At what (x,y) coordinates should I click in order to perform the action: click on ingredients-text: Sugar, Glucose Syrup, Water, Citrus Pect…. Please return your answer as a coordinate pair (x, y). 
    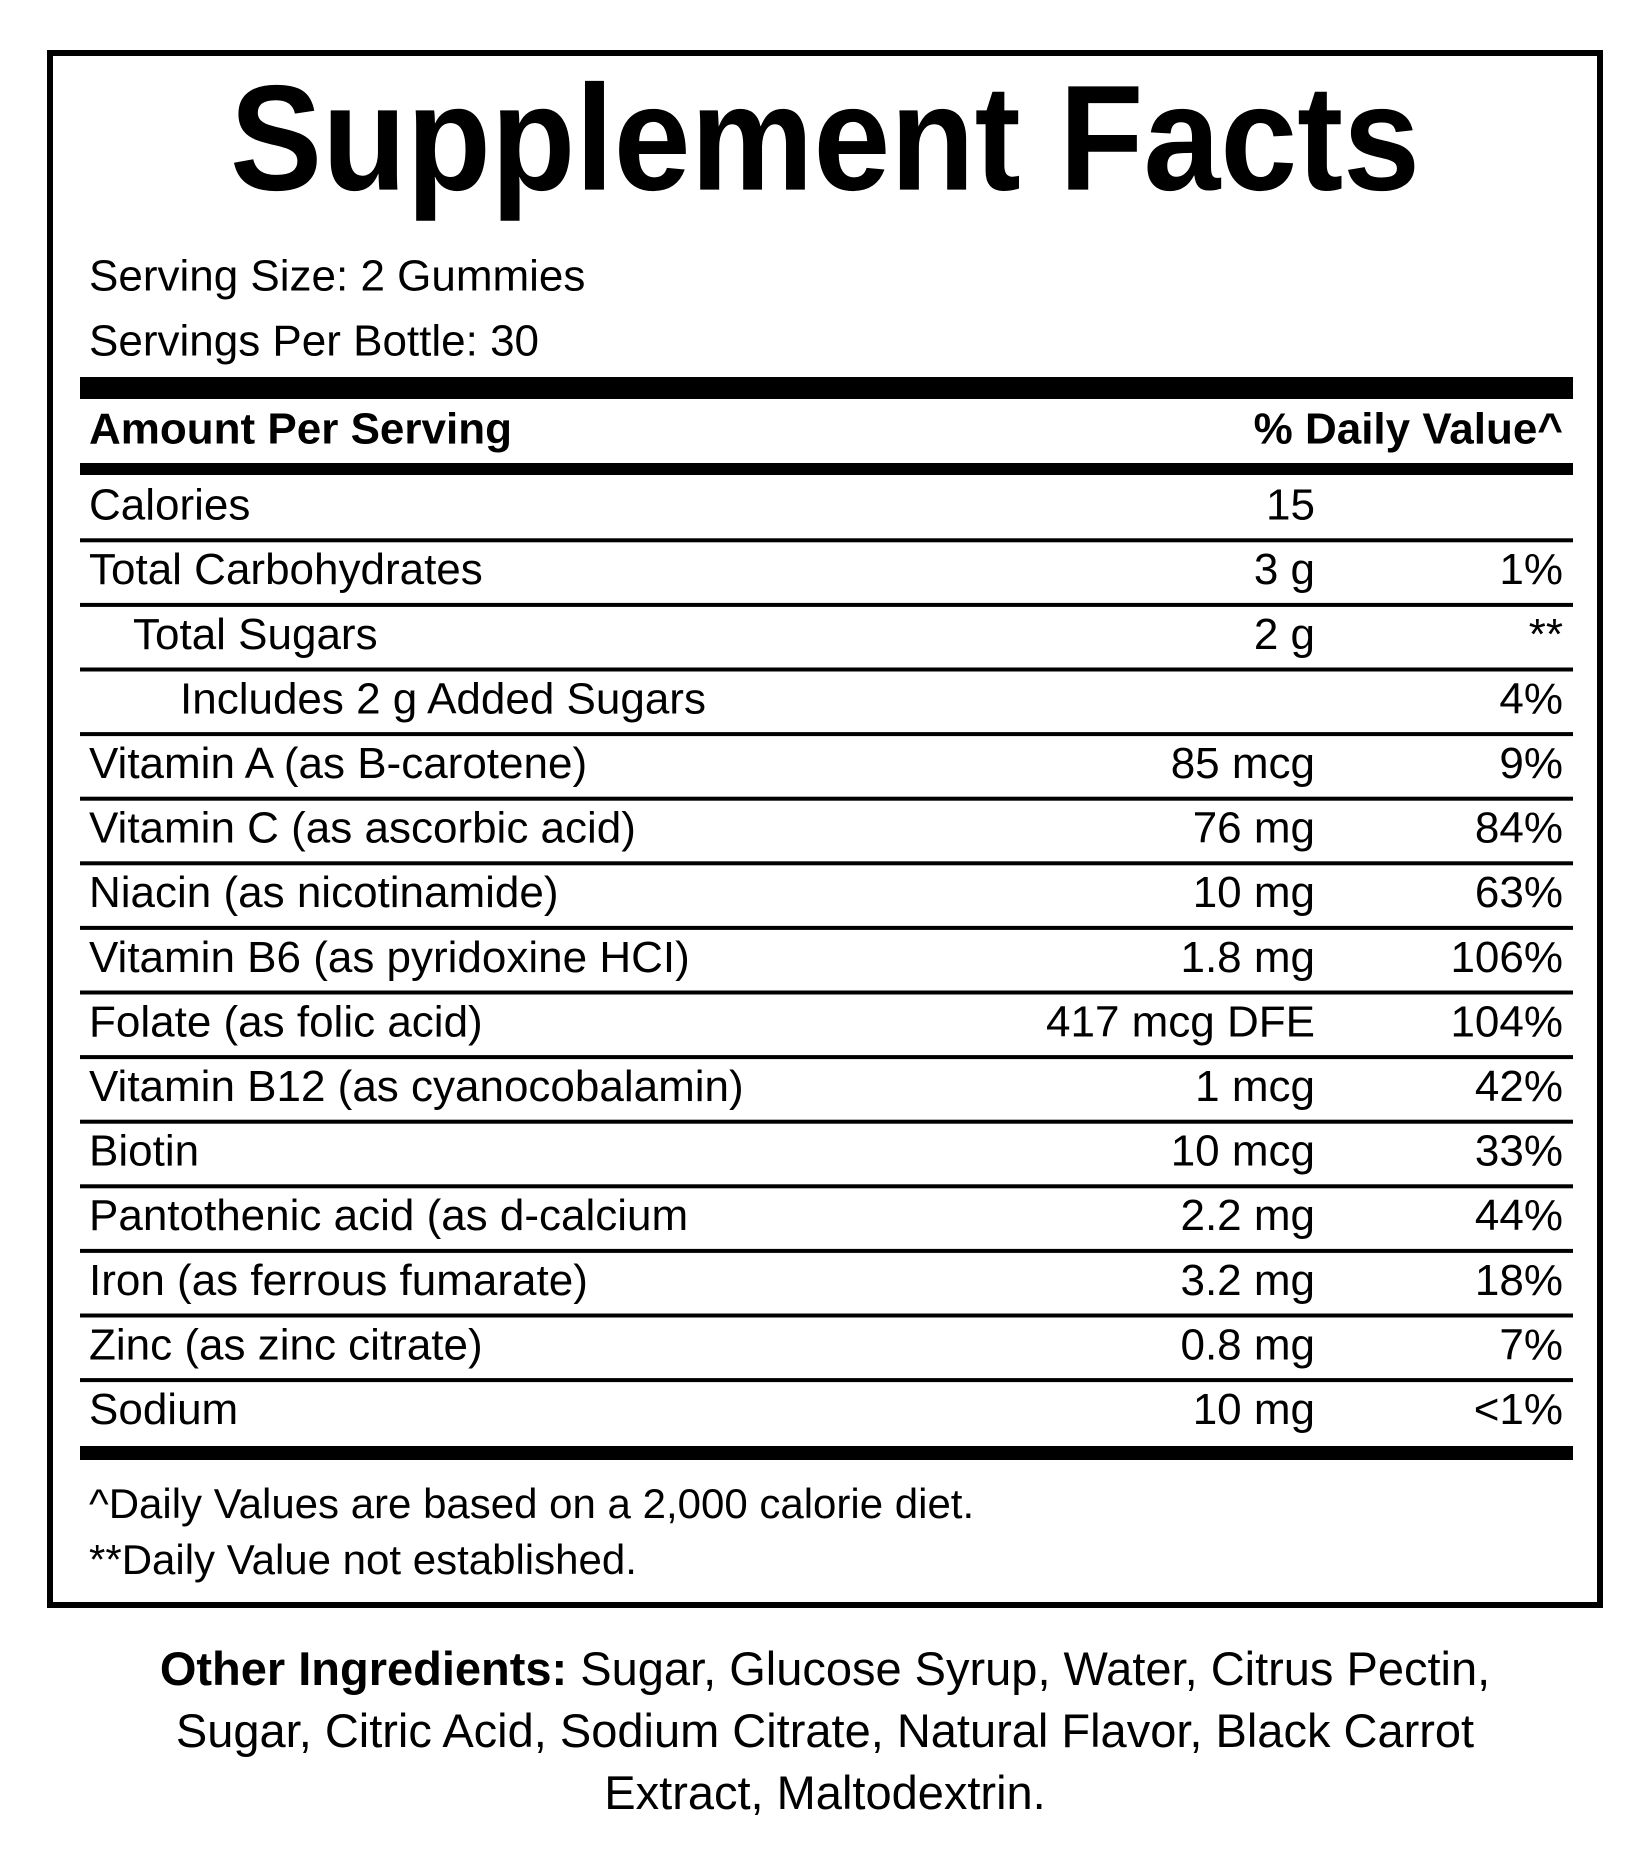
    Looking at the image, I should click on (833, 1730).